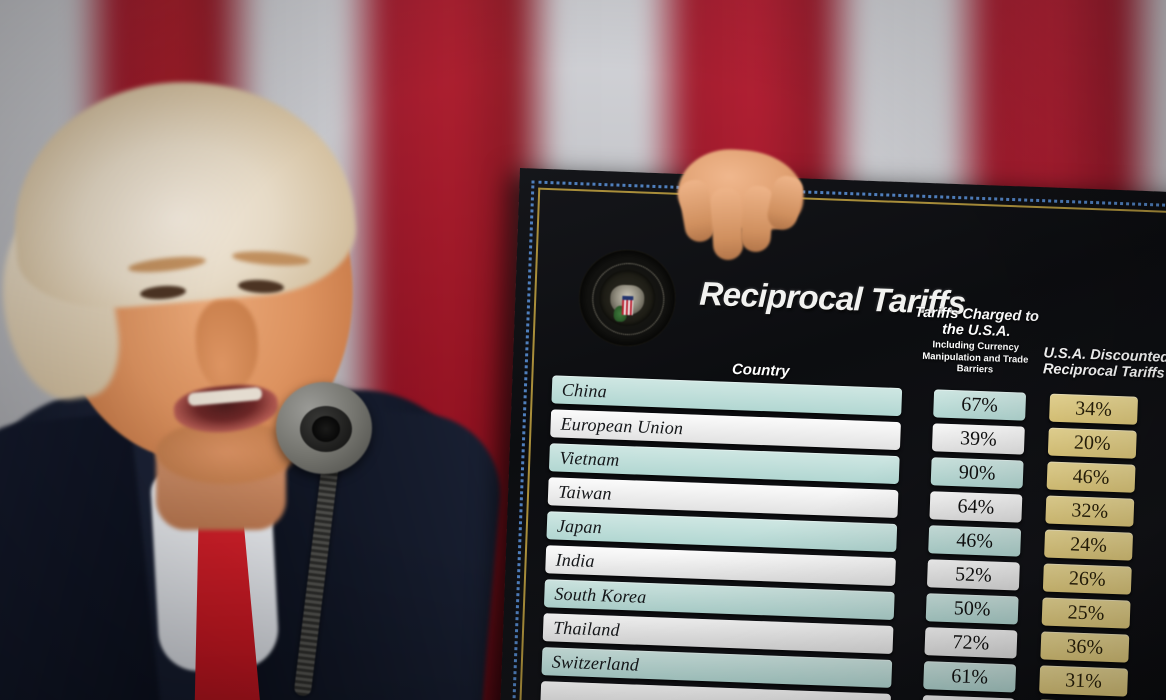 The image size is (1166, 700). What do you see at coordinates (718, 633) in the screenshot?
I see `cell-country: Thailand` at bounding box center [718, 633].